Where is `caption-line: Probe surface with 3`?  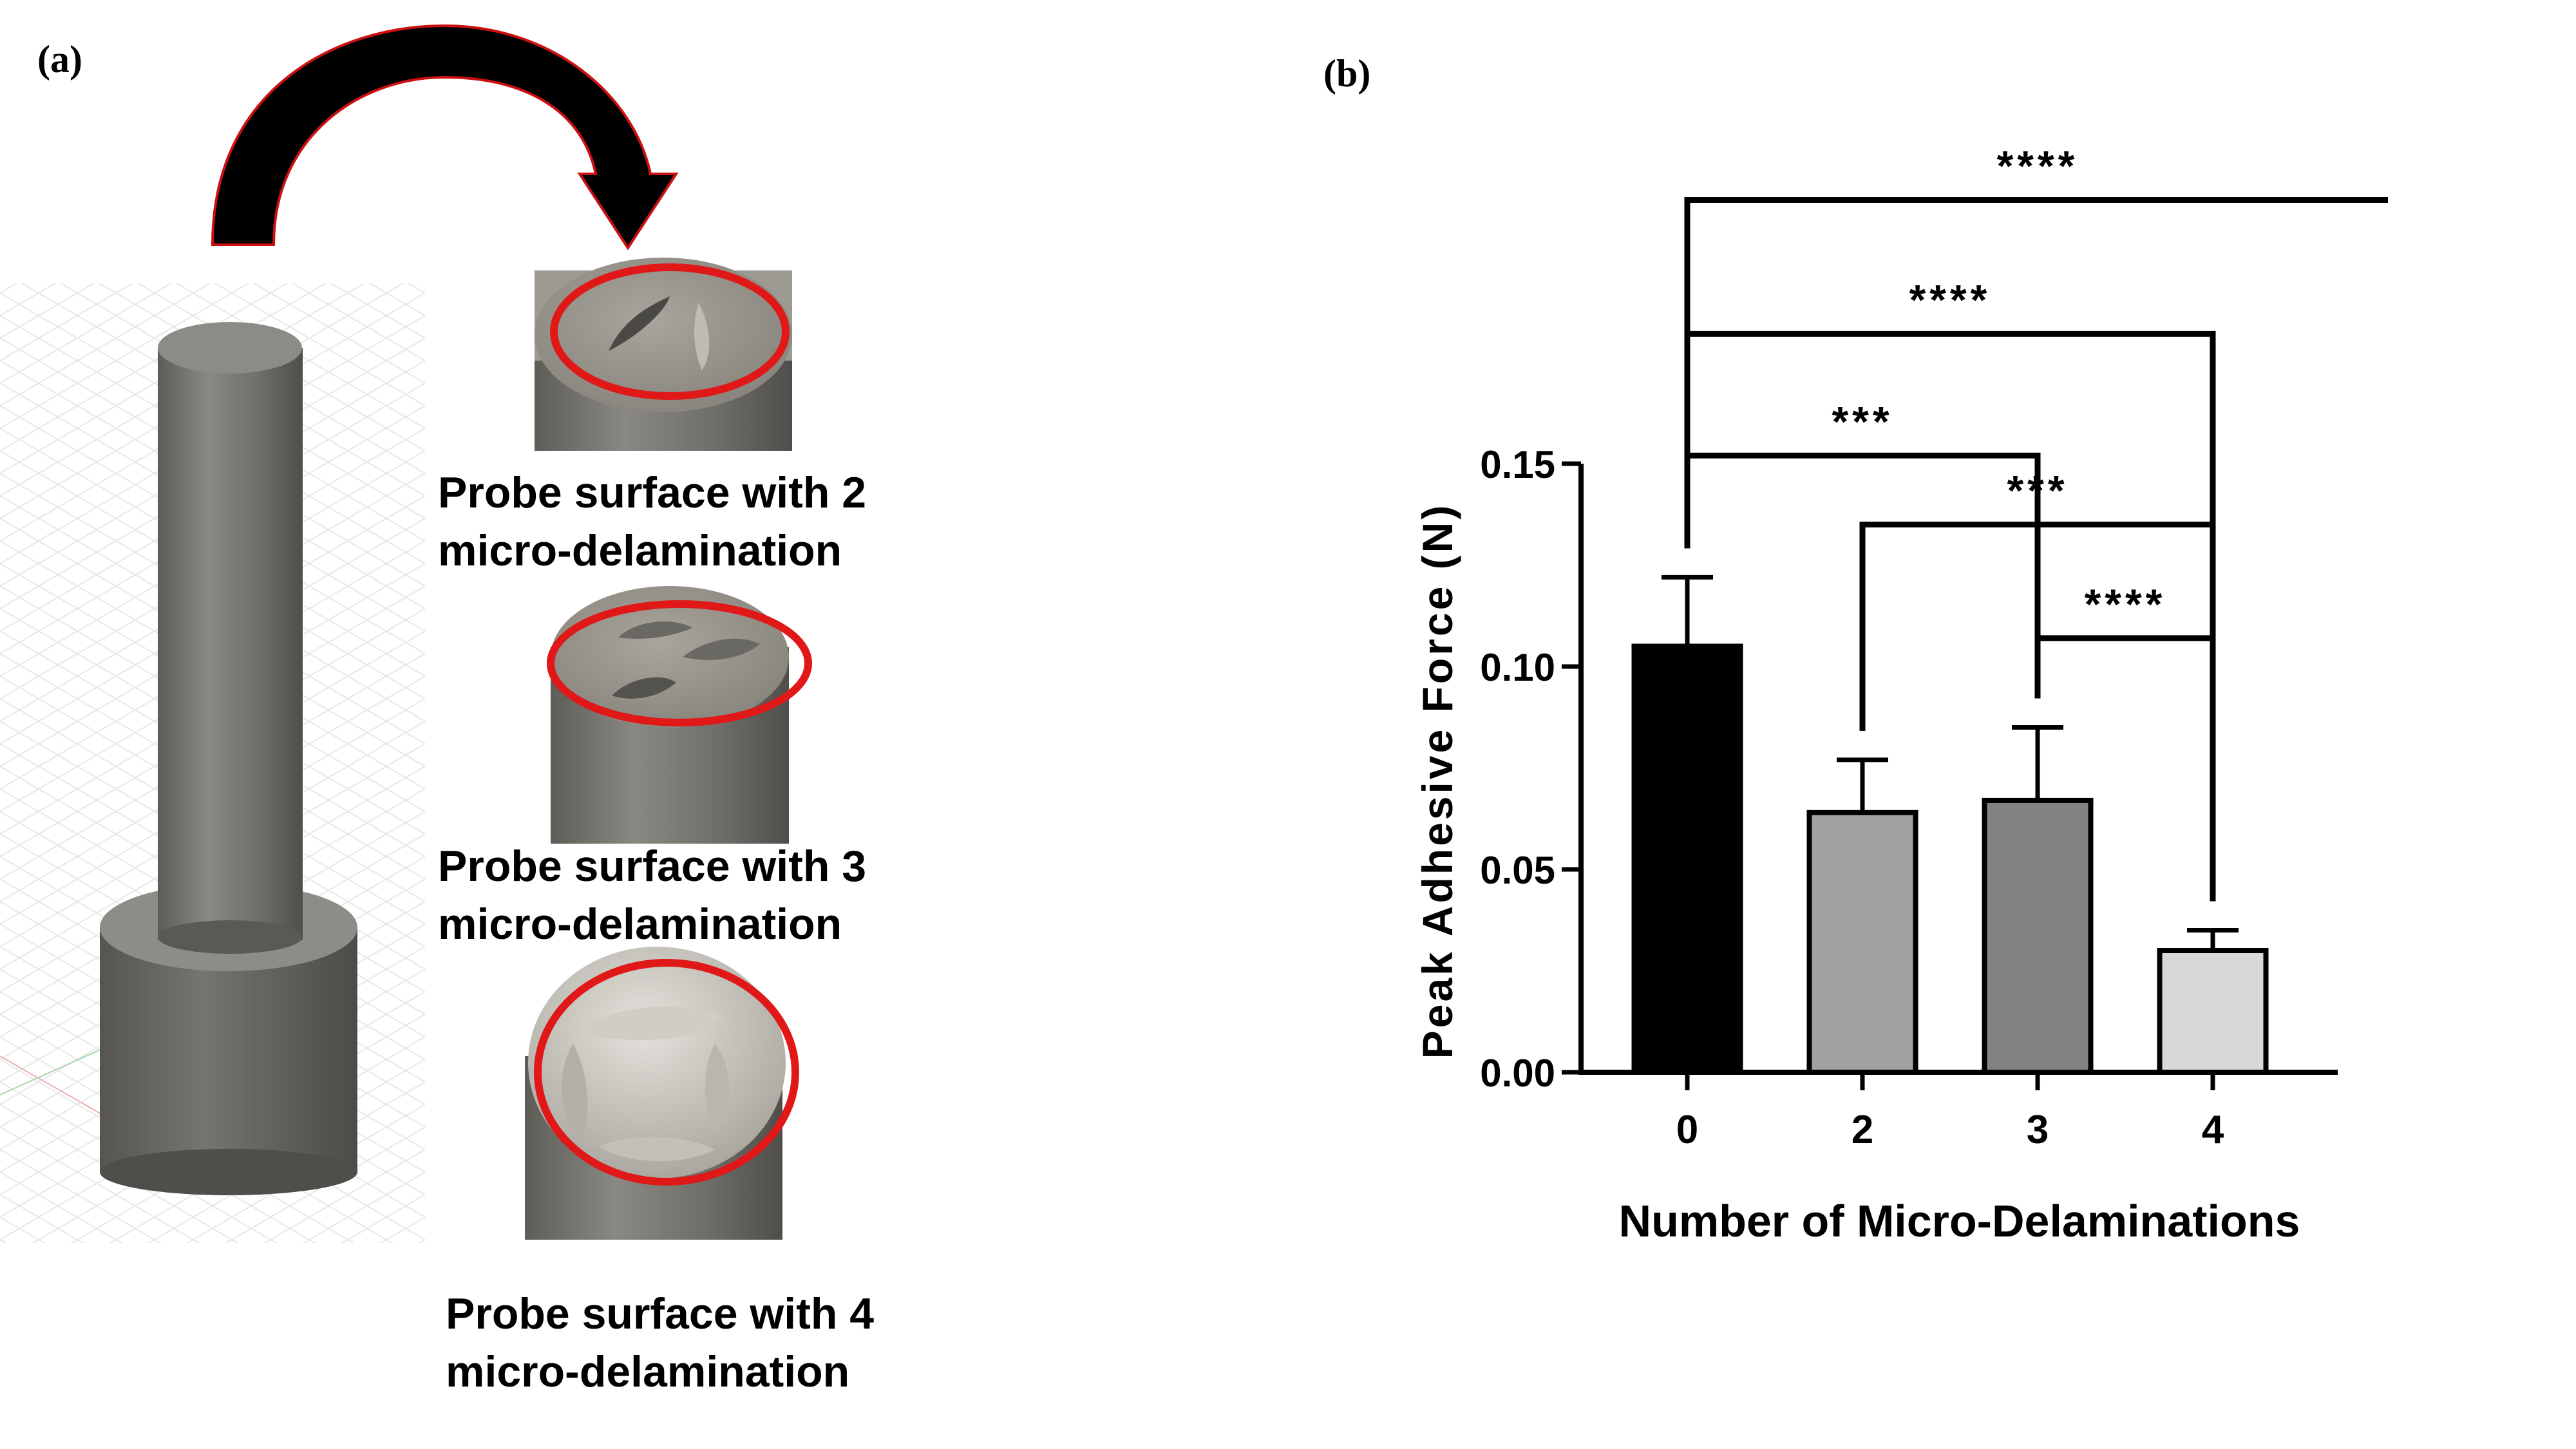
caption-line: Probe surface with 3 is located at coordinates (652, 867).